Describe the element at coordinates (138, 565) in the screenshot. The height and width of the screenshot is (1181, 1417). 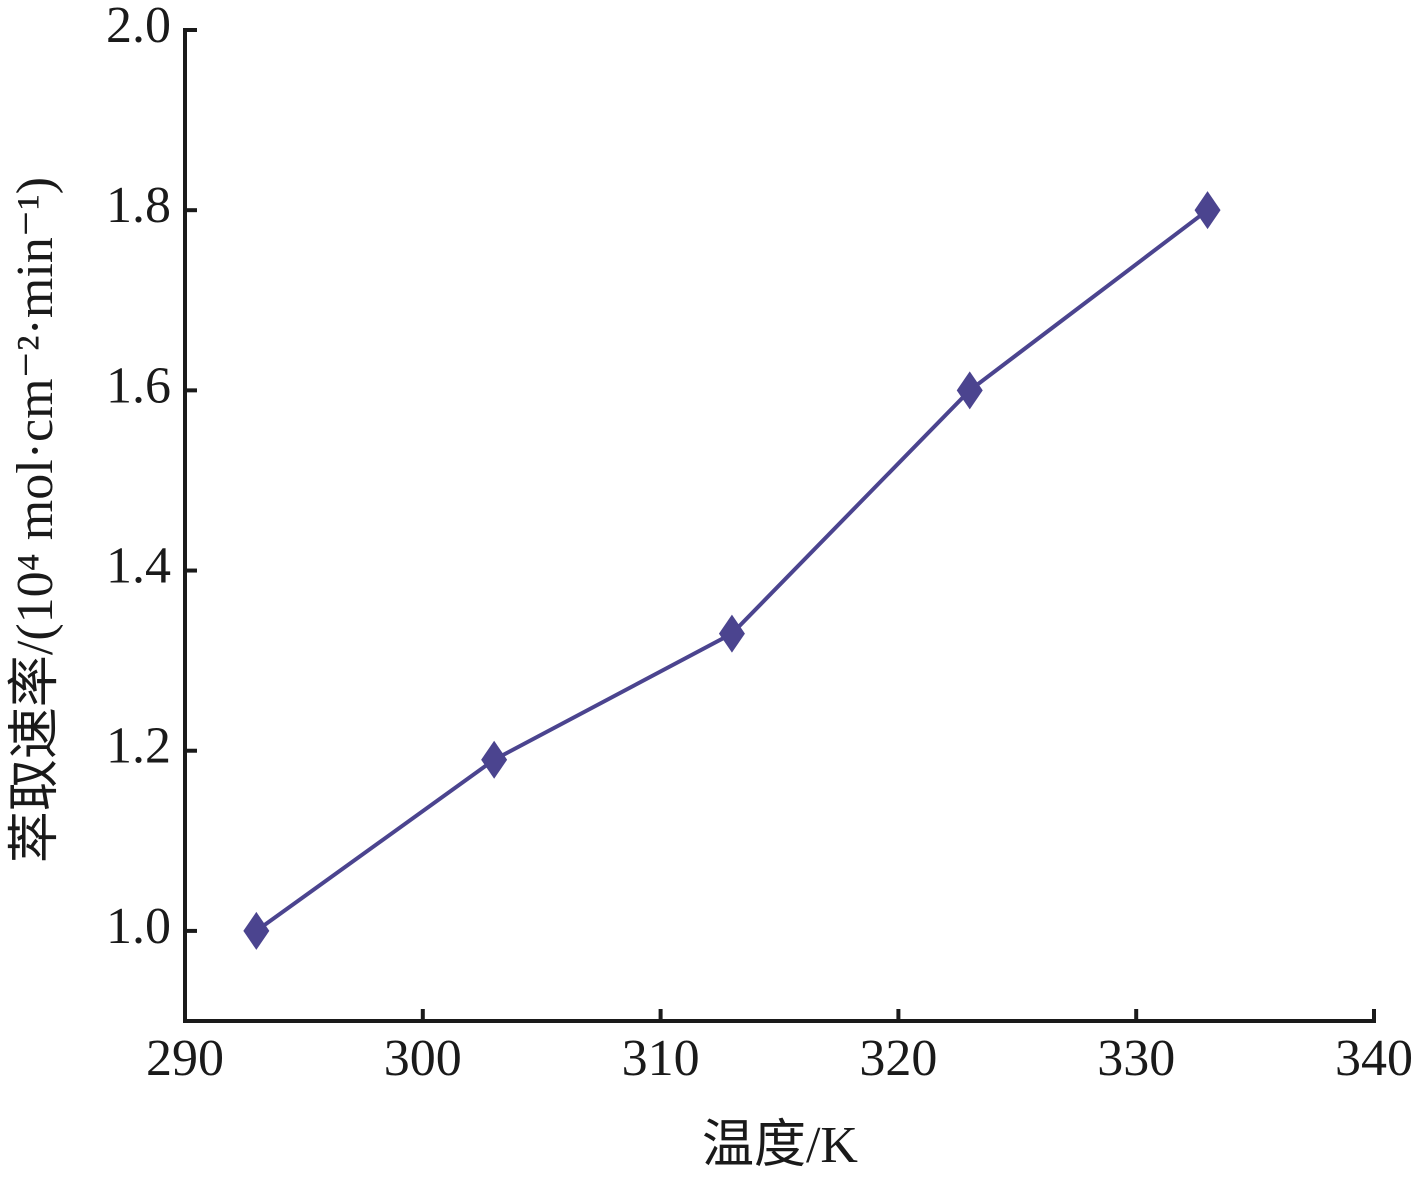
I see `y-tick-label: 1.4` at that location.